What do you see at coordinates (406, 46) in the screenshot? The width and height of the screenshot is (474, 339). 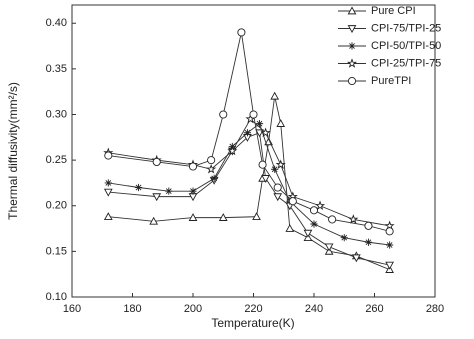 I see `legend-label: CPI-50/TPI-50` at bounding box center [406, 46].